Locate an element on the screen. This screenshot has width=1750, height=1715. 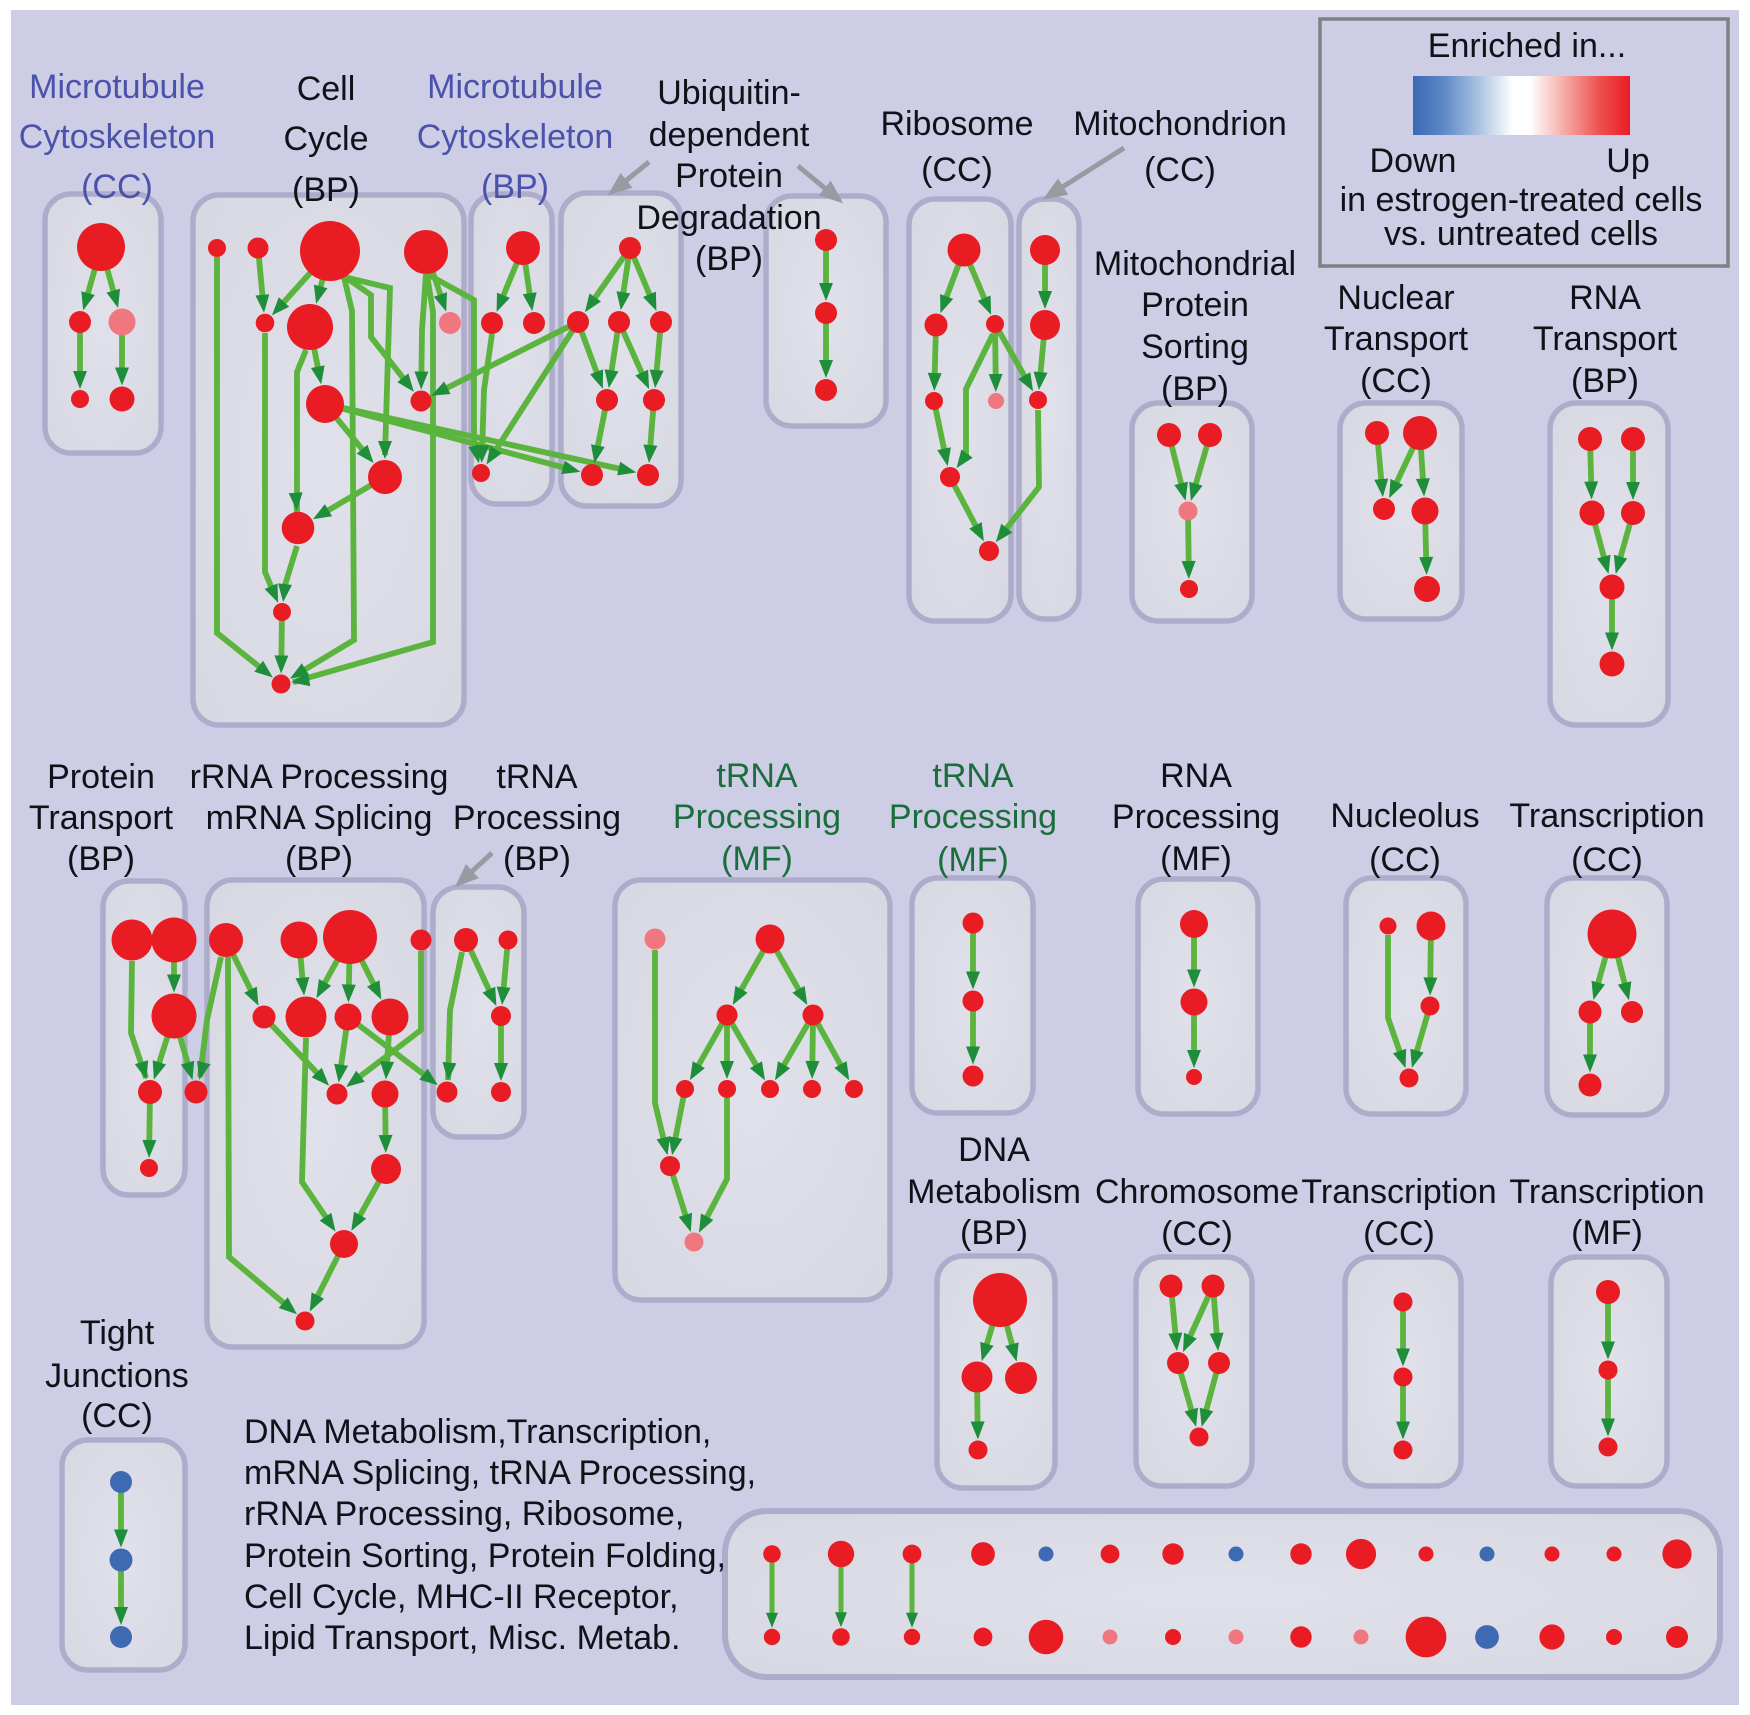
svg-text: dependent is located at coordinates (729, 135).